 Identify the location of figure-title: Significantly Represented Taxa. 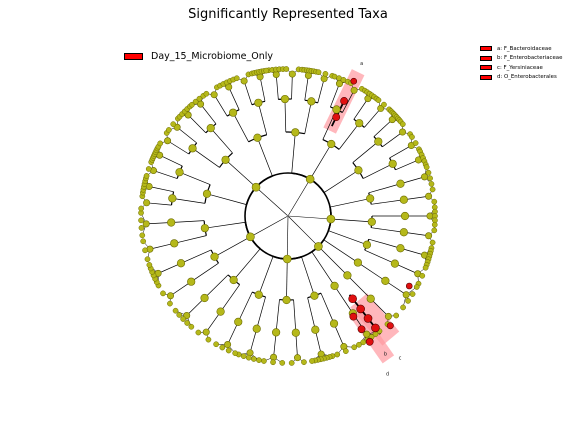
(288, 14).